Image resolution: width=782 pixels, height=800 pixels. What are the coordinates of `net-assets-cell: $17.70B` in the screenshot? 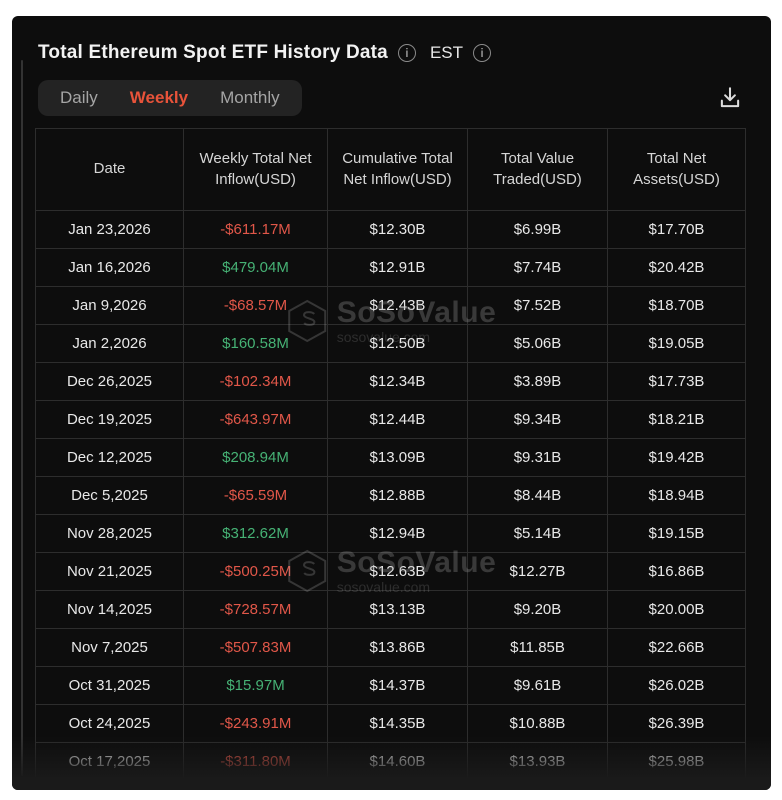 It's located at (676, 229).